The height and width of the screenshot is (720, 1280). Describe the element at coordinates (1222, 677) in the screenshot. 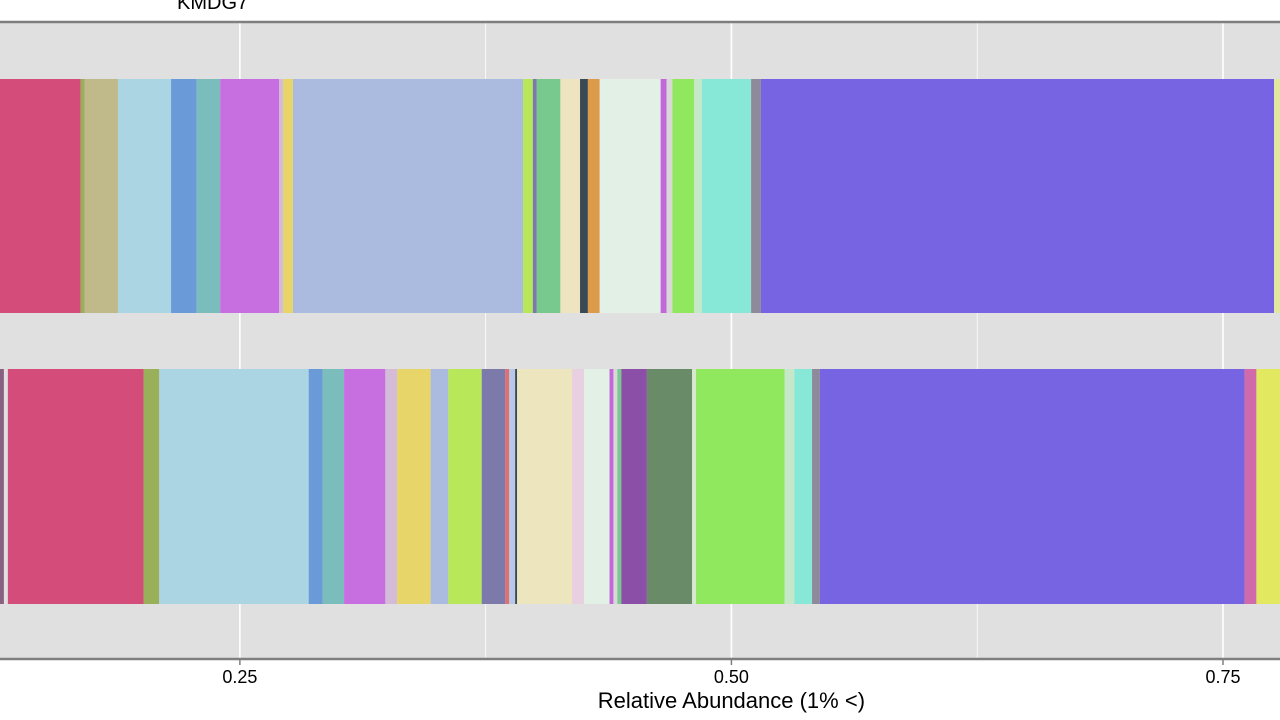

I see `x-tick-label: 0.75` at that location.